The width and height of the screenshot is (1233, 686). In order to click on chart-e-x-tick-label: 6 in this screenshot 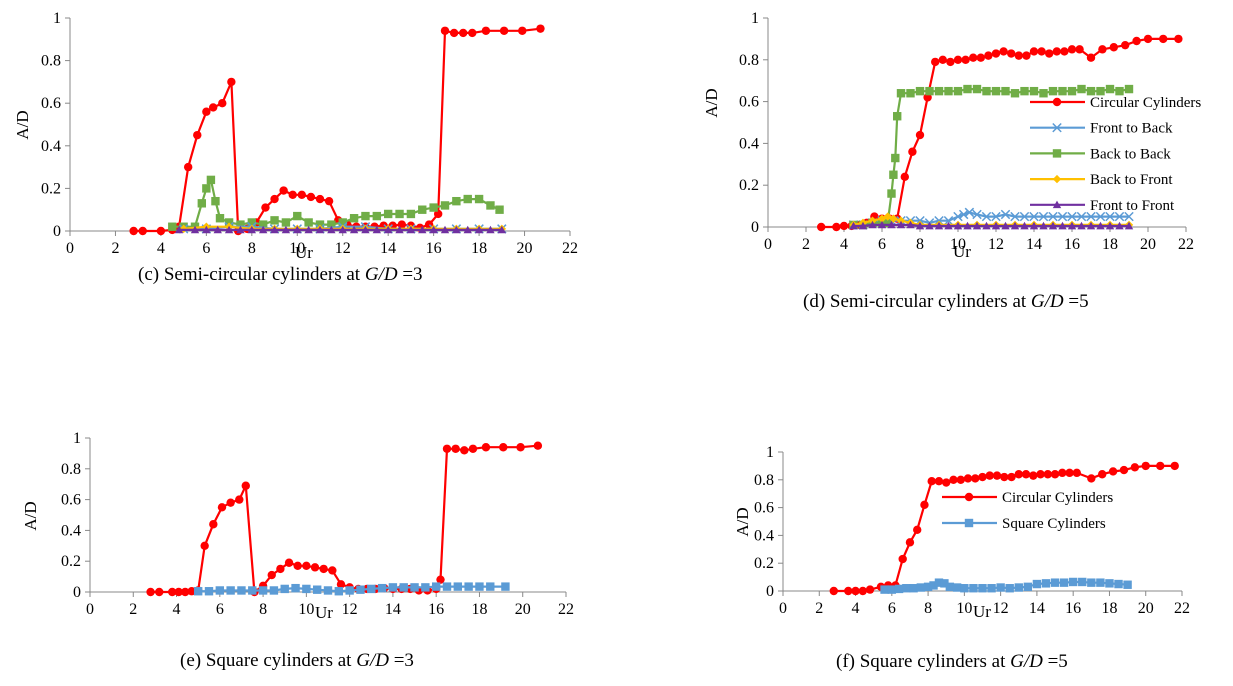, I will do `click(220, 609)`.